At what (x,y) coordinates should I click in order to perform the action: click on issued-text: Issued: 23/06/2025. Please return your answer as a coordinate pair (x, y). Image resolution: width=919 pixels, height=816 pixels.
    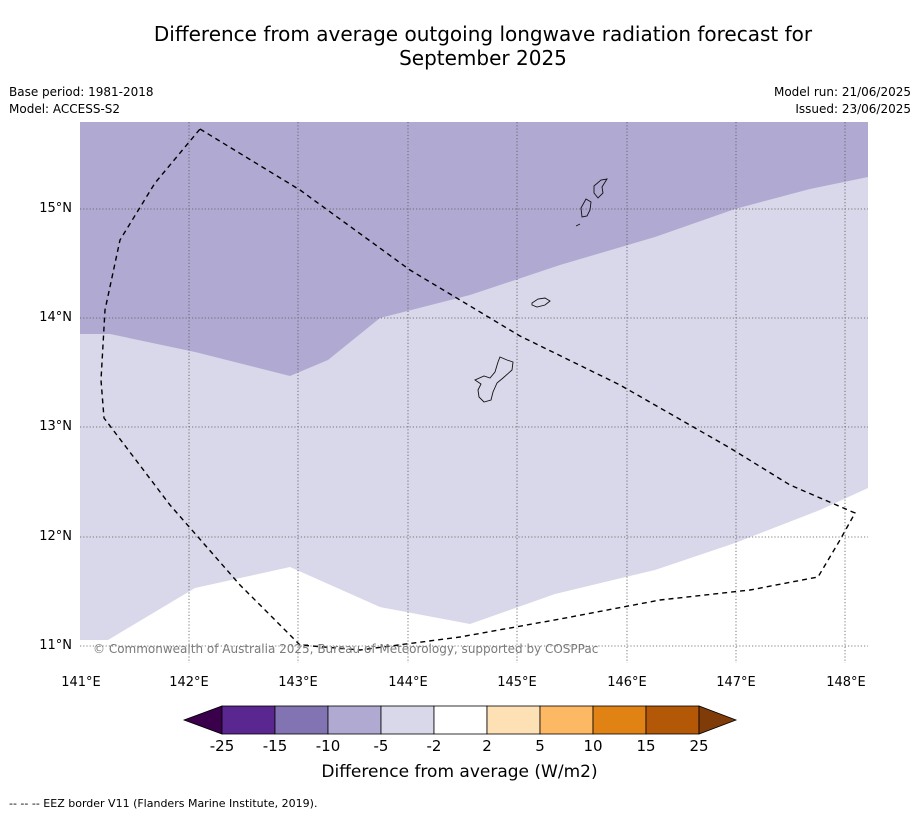
    Looking at the image, I should click on (853, 109).